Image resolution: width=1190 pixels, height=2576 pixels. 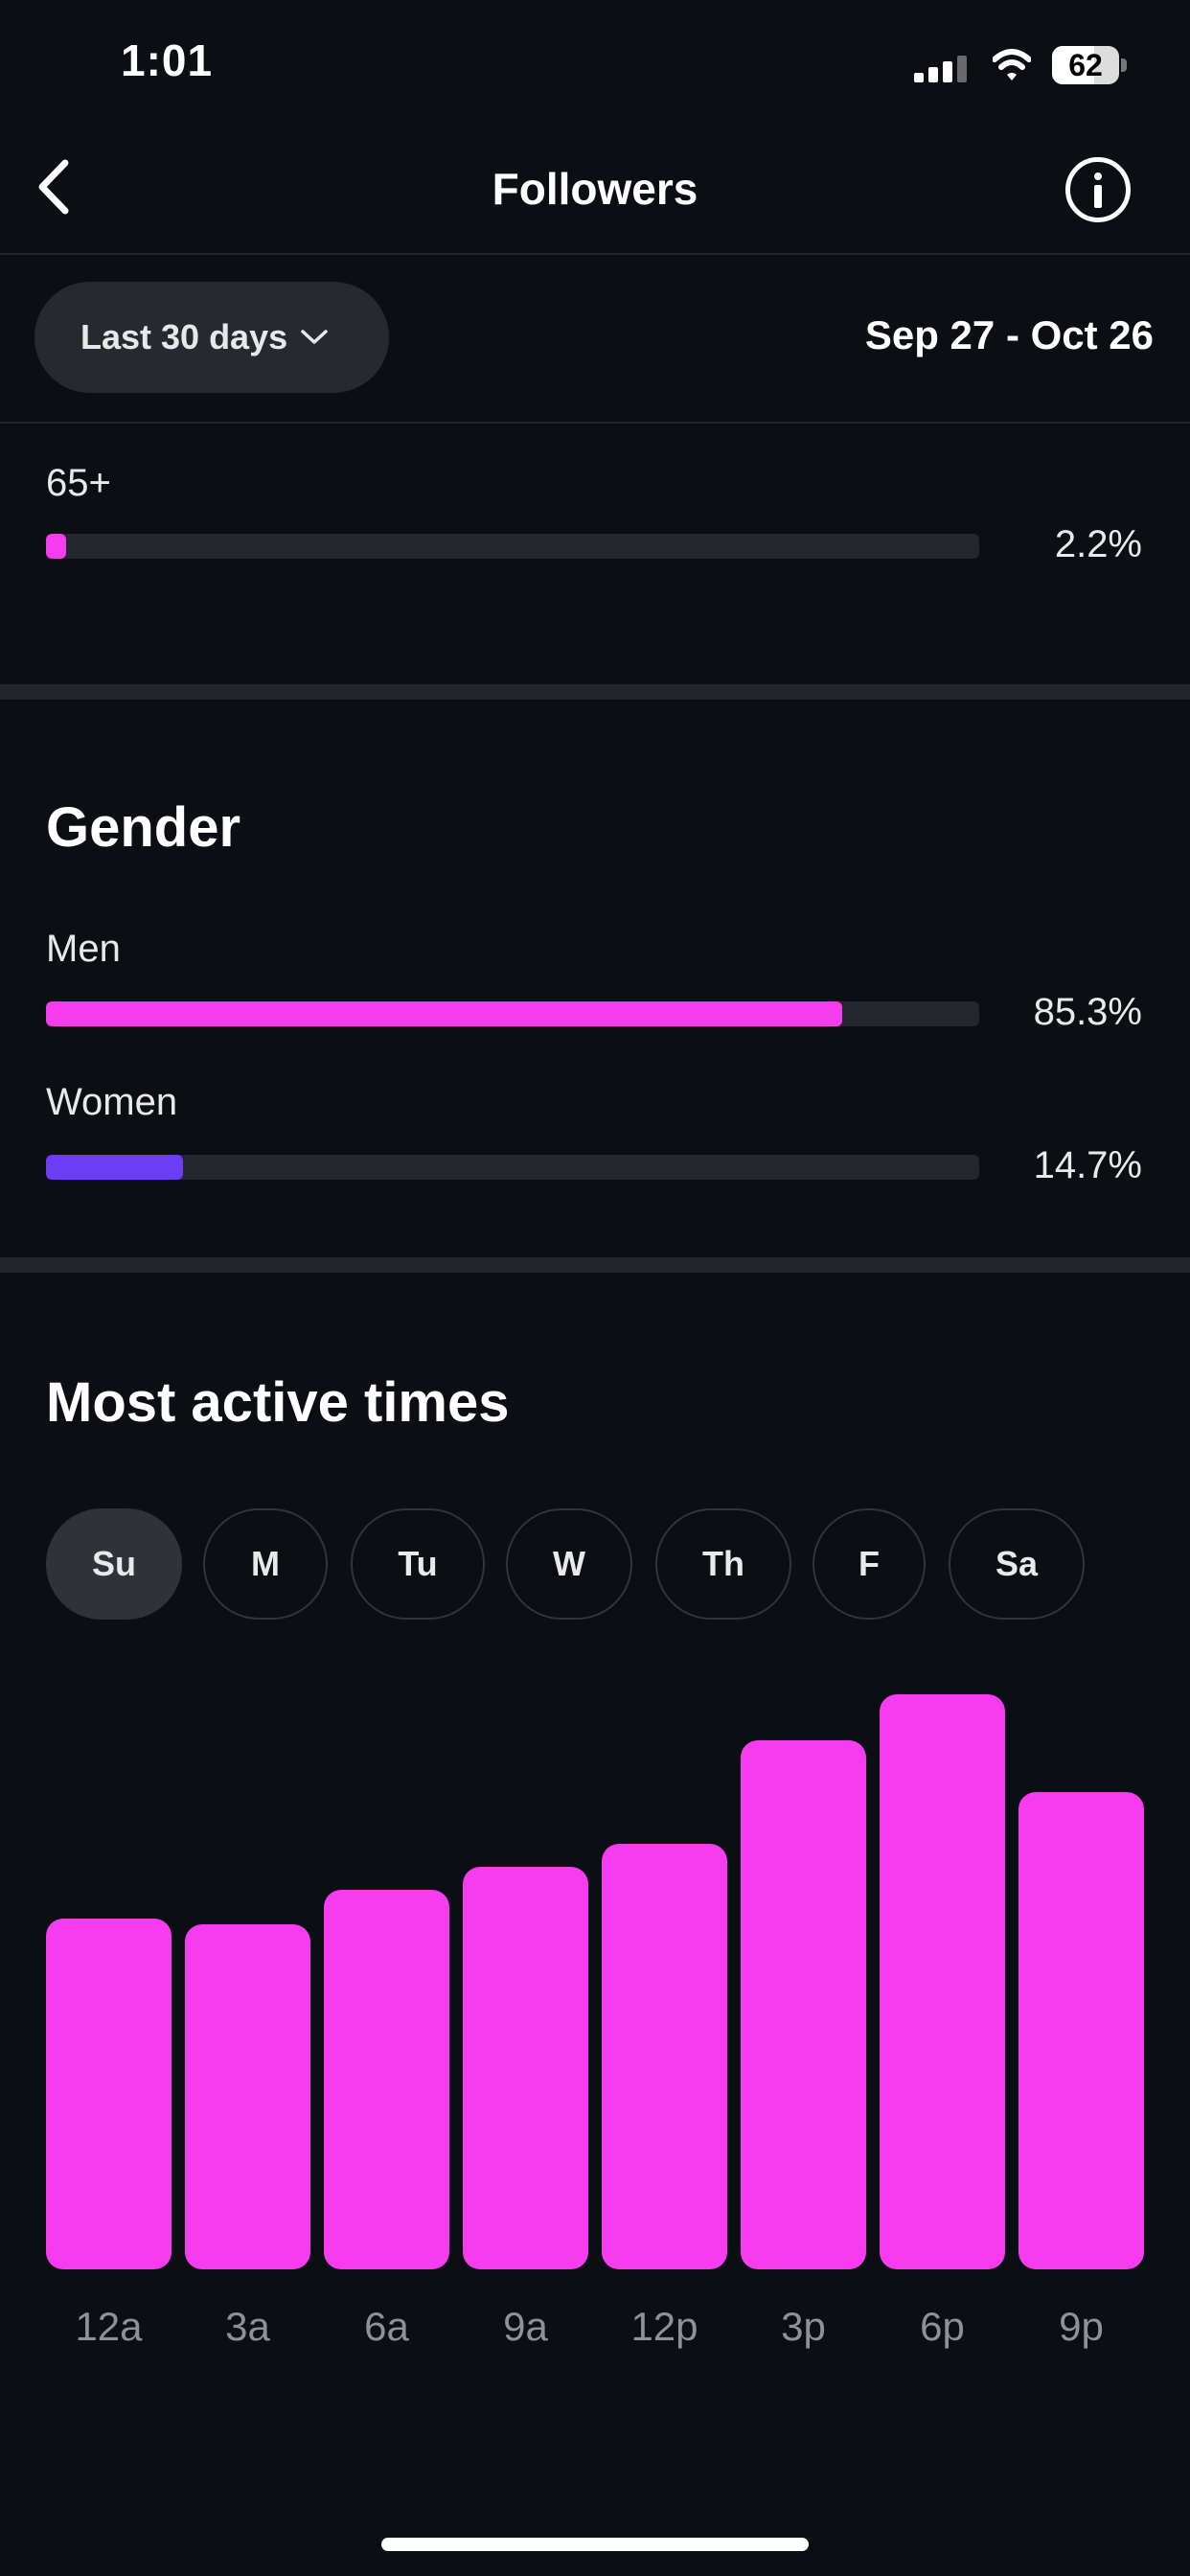 I want to click on status-time: 1:01, so click(x=167, y=60).